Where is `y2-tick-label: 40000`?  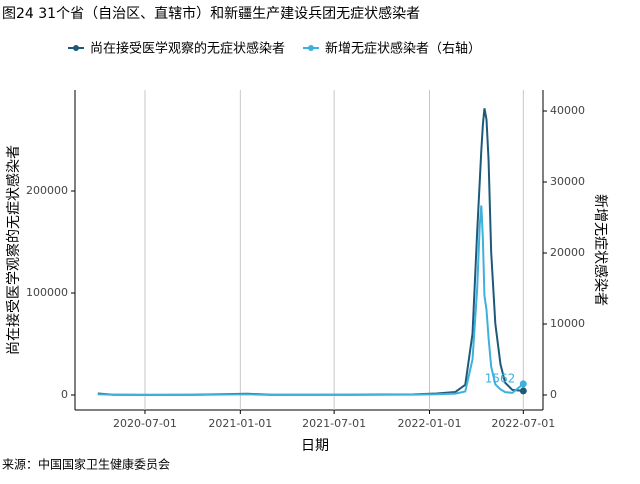 y2-tick-label: 40000 is located at coordinates (567, 110).